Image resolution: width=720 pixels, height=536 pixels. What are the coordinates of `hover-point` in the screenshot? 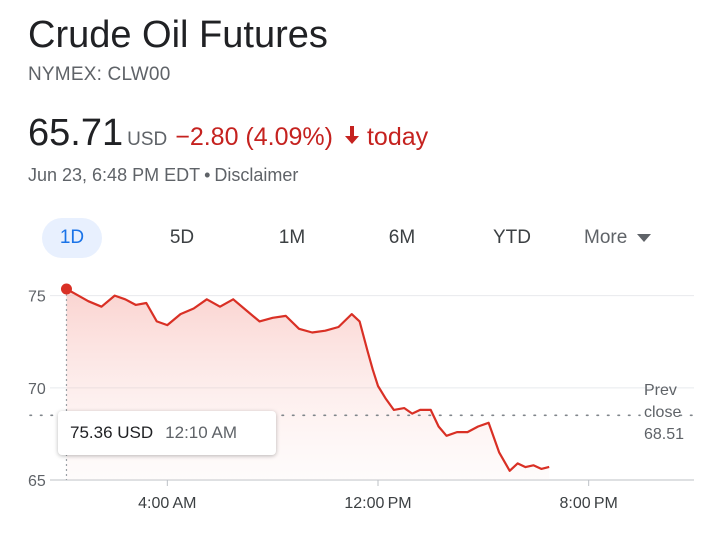 It's located at (66, 289).